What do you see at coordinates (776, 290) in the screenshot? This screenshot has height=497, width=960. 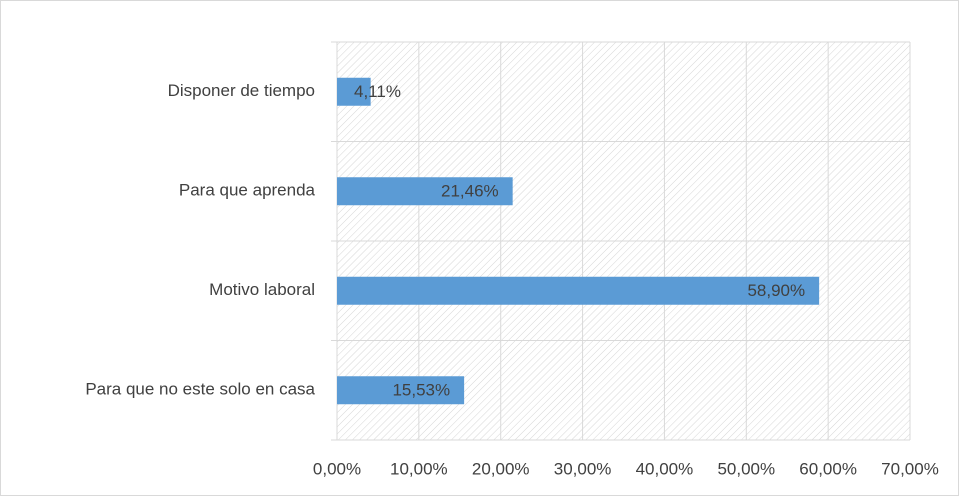 I see `data-label: 58,90%` at bounding box center [776, 290].